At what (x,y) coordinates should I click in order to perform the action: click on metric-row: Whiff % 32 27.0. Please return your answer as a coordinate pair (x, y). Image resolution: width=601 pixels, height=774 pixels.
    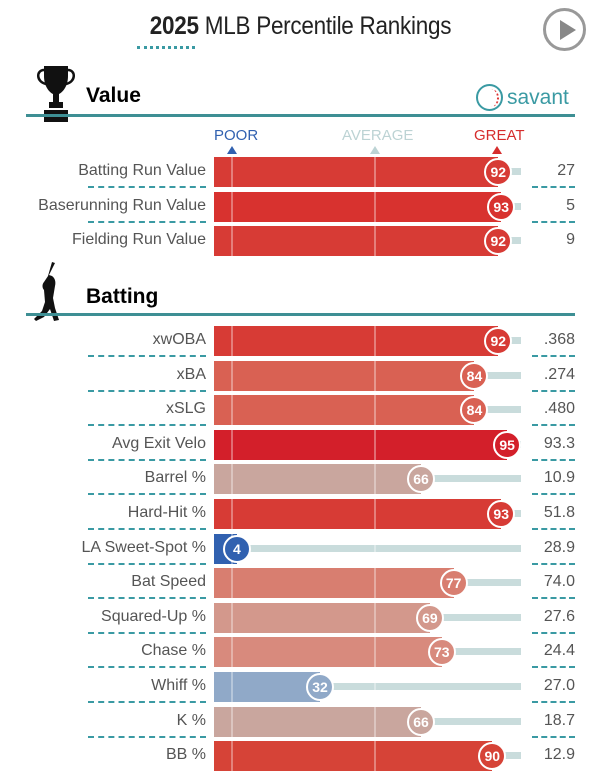
    Looking at the image, I should click on (300, 687).